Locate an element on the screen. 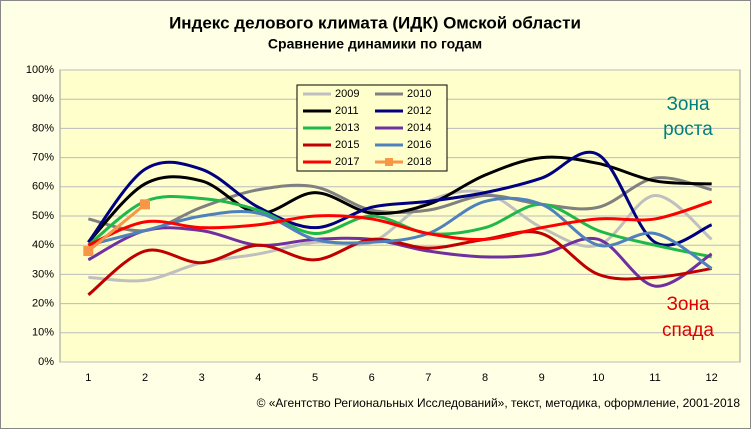 This screenshot has height=429, width=751. x-tick-label: 11 is located at coordinates (654, 378).